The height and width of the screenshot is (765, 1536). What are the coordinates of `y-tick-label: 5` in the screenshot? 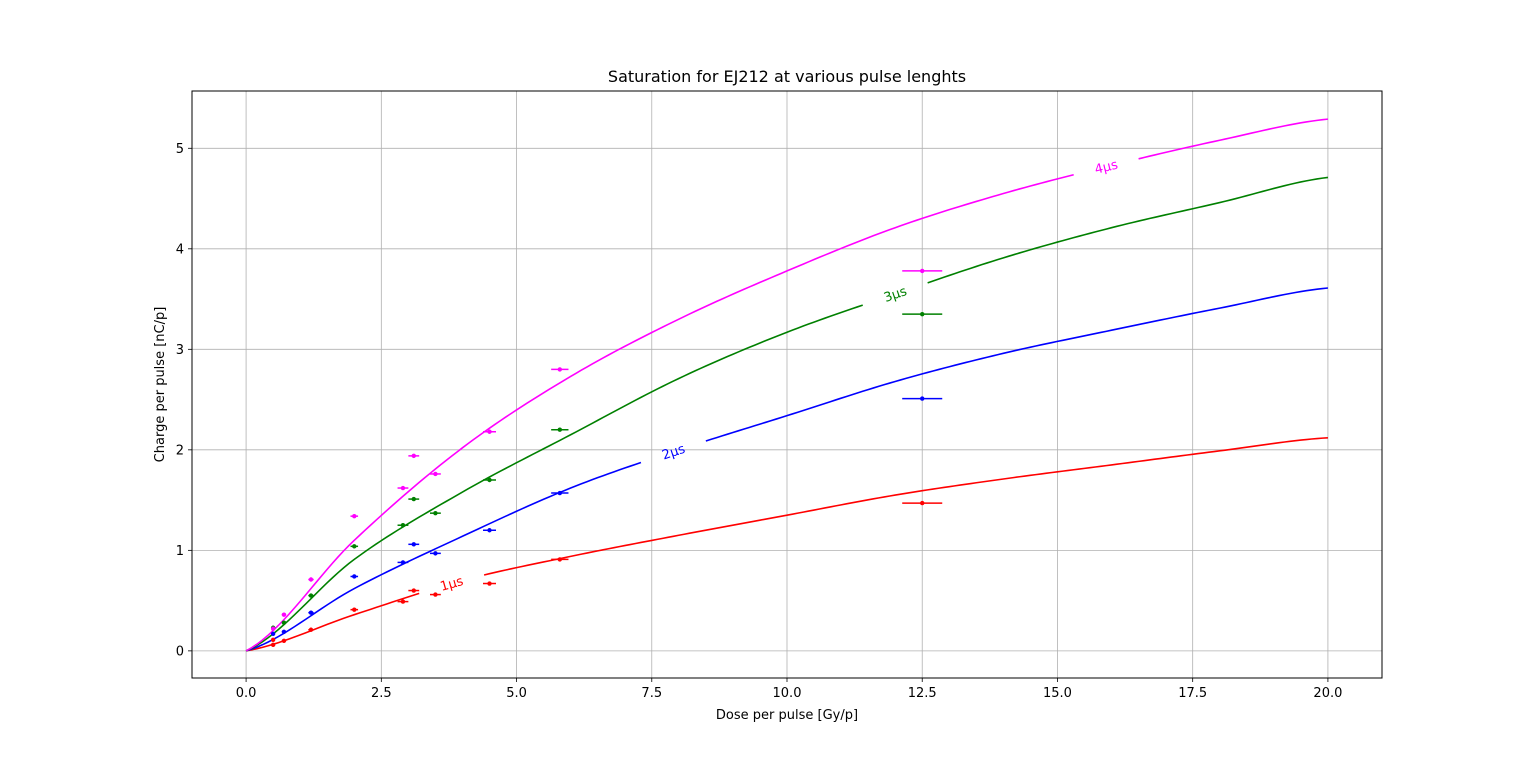 It's located at (180, 149).